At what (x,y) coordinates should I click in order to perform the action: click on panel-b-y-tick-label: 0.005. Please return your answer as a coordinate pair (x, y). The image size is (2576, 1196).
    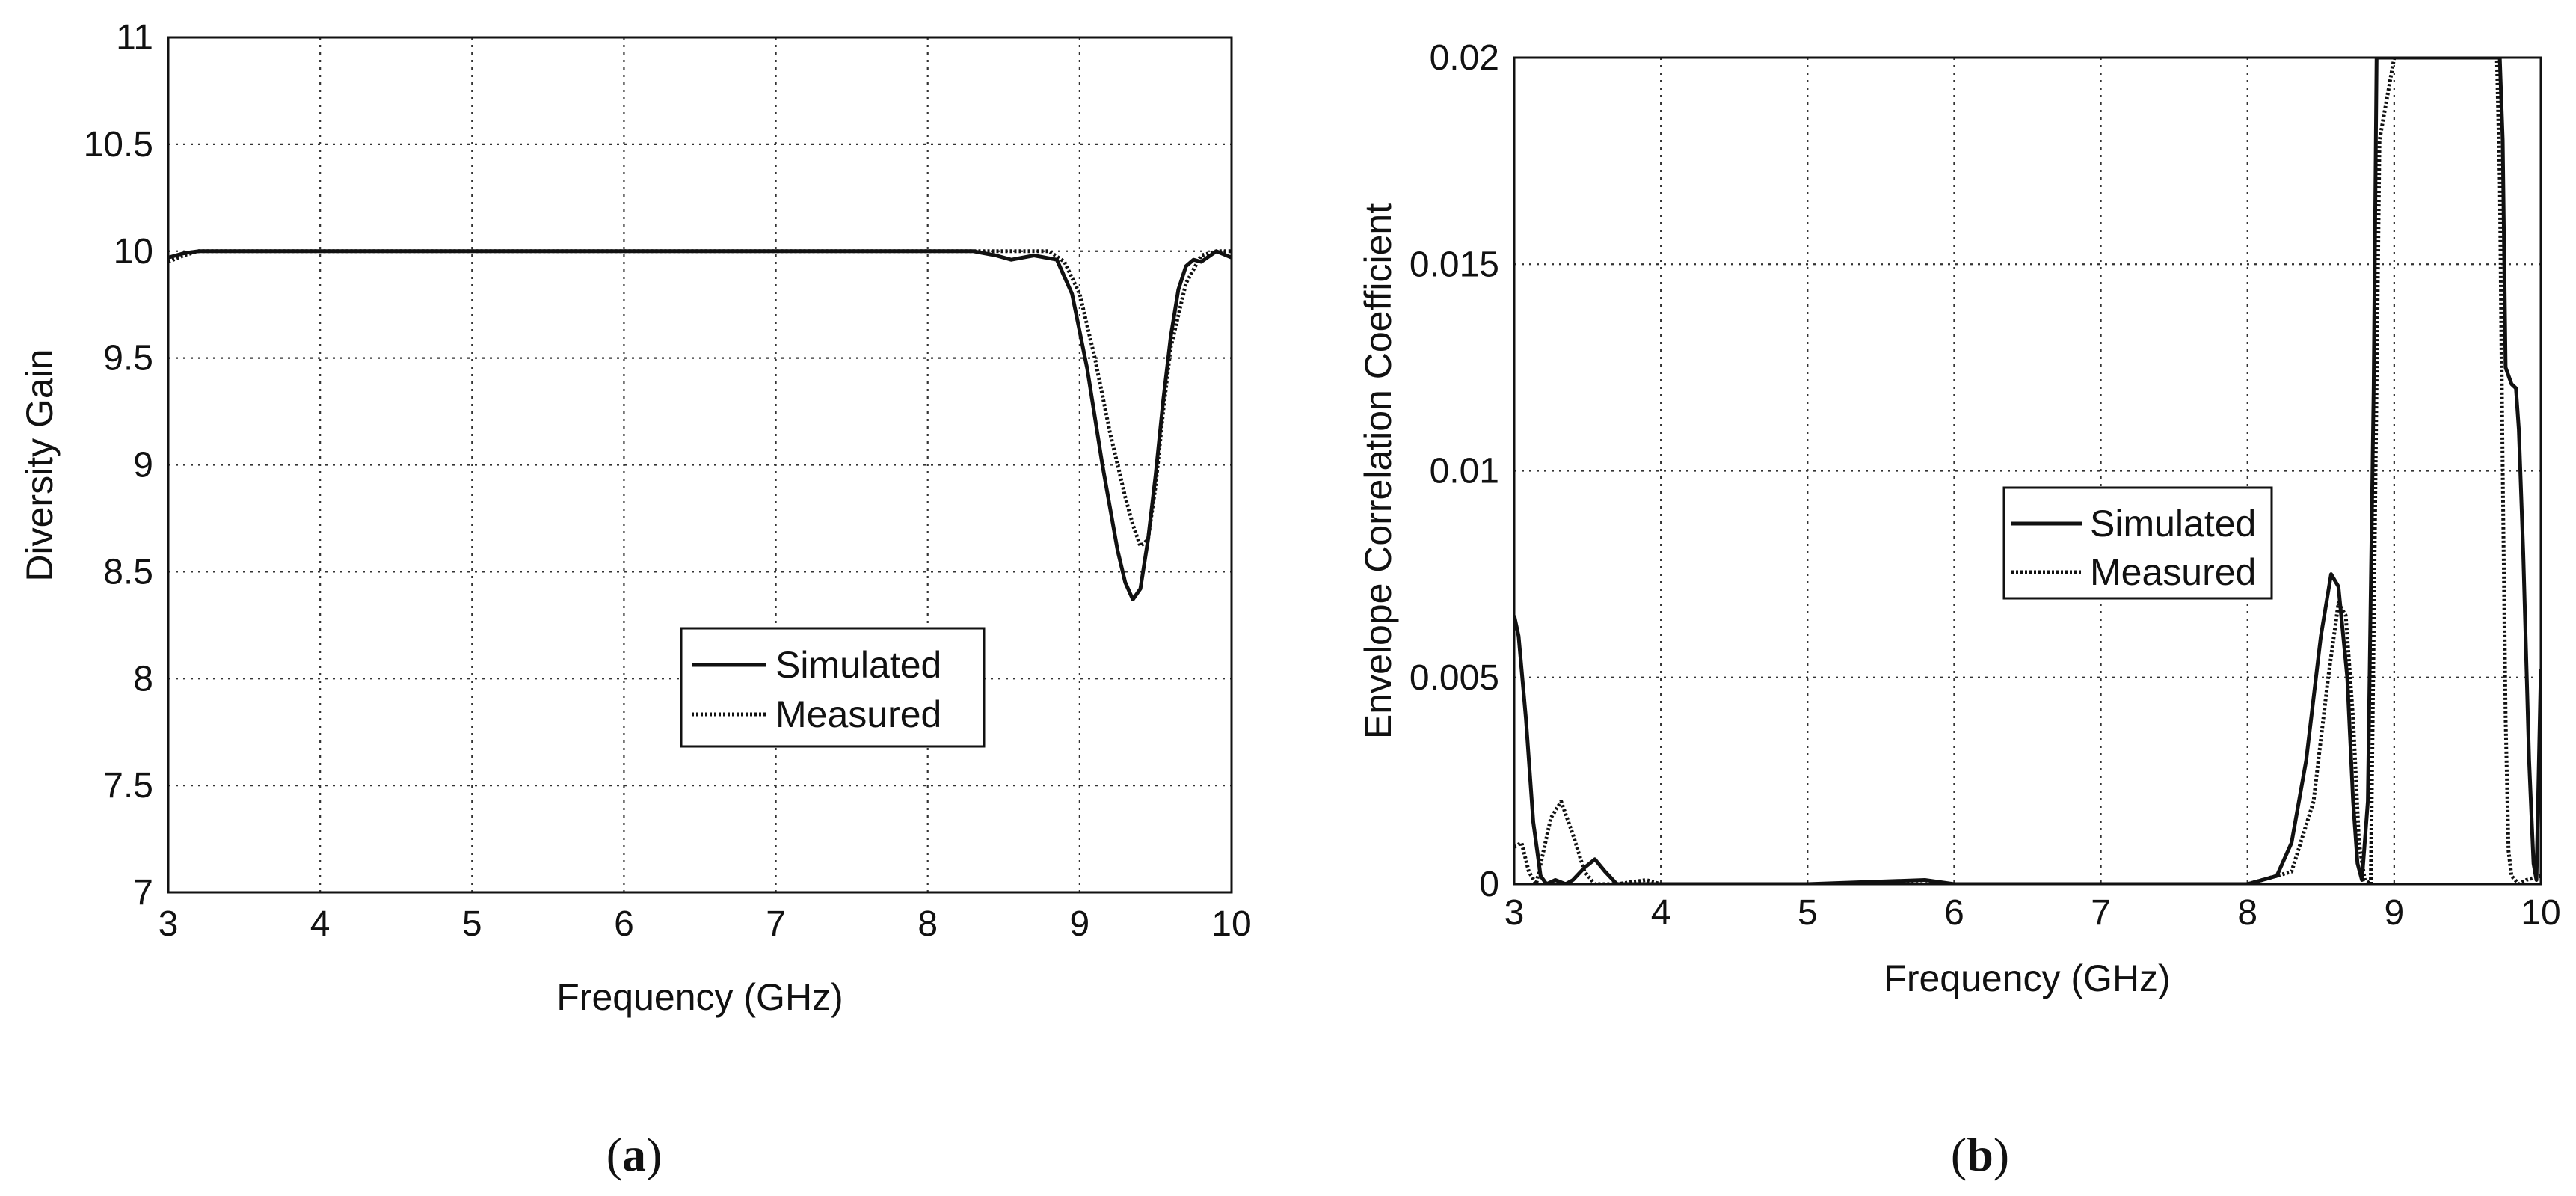
    Looking at the image, I should click on (1454, 678).